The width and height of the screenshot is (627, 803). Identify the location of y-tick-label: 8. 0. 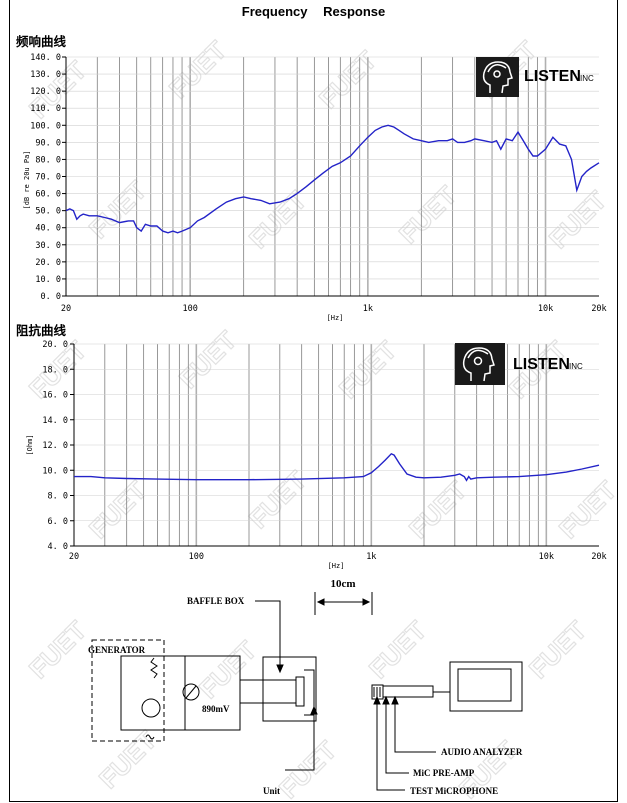
(58, 497).